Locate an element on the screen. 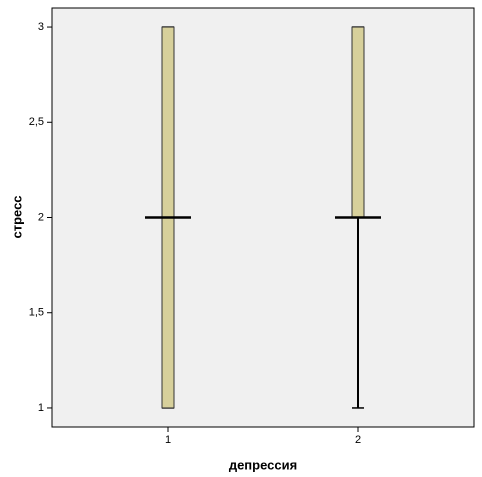  x-axis-title: депрессия is located at coordinates (263, 464).